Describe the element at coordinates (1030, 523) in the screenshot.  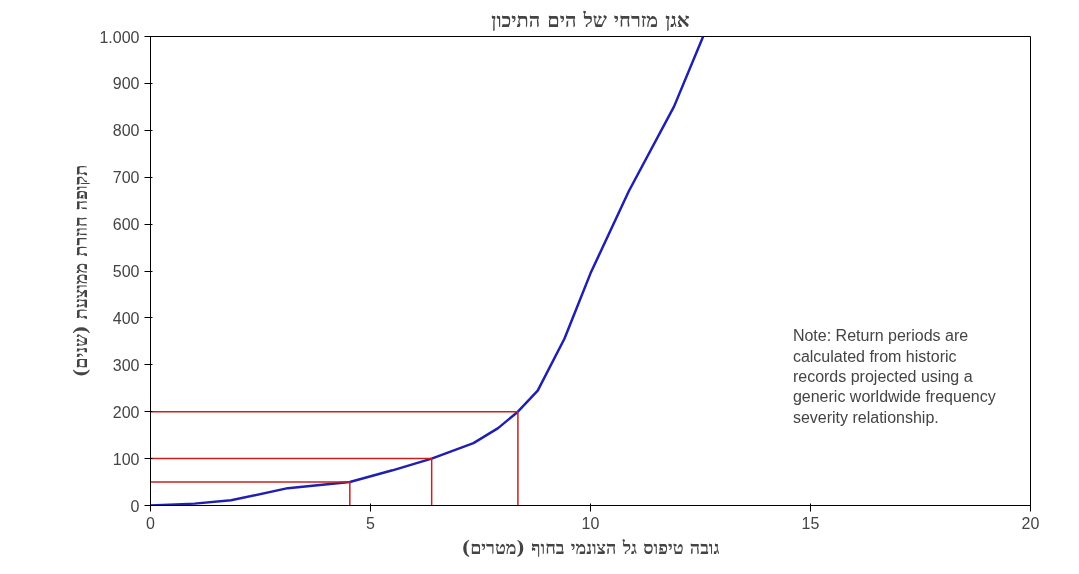
I see `x-tick-label: 20` at that location.